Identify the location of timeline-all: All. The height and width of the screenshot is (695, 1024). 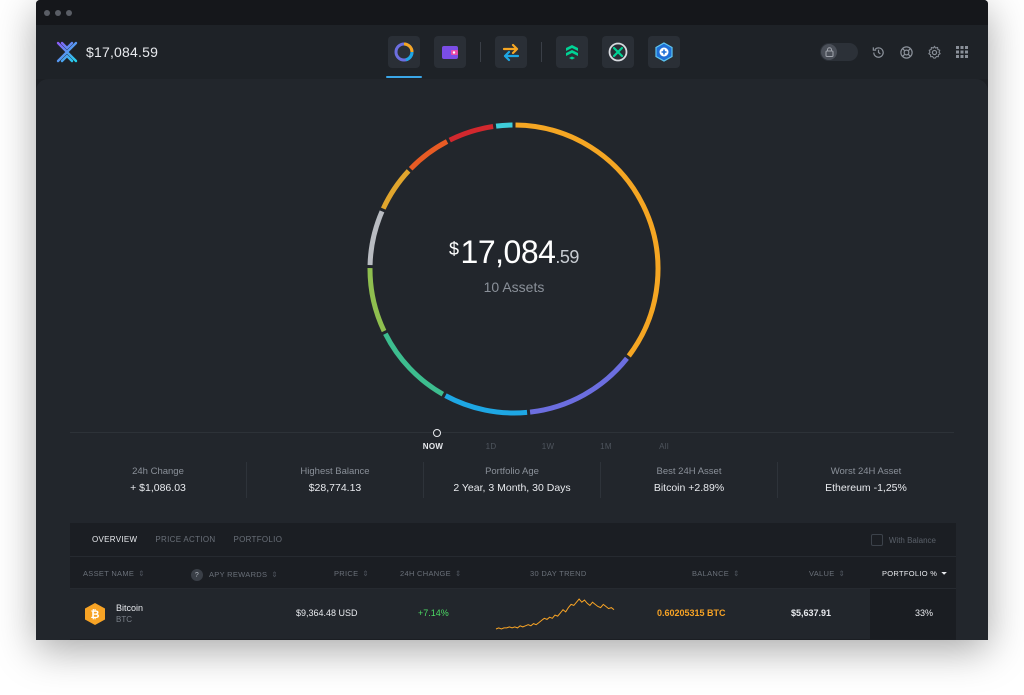
(664, 446).